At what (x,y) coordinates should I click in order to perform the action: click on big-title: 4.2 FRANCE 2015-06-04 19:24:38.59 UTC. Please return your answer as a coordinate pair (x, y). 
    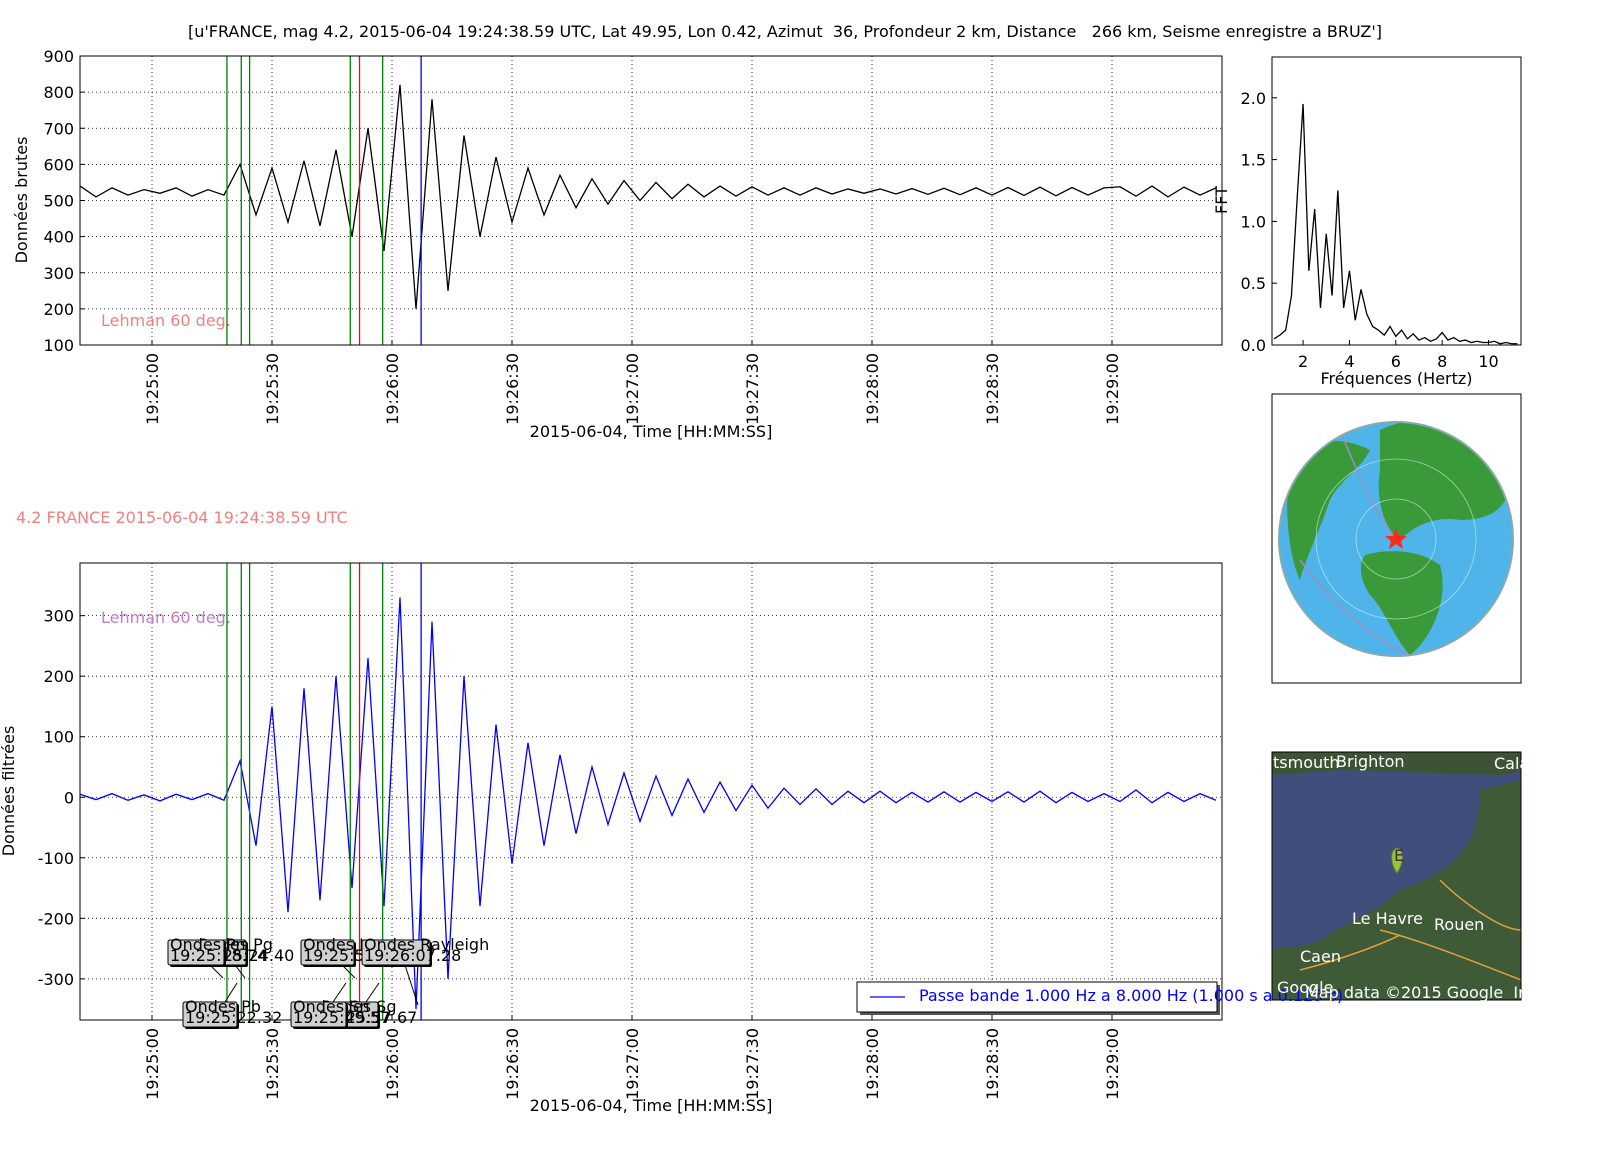
    Looking at the image, I should click on (182, 517).